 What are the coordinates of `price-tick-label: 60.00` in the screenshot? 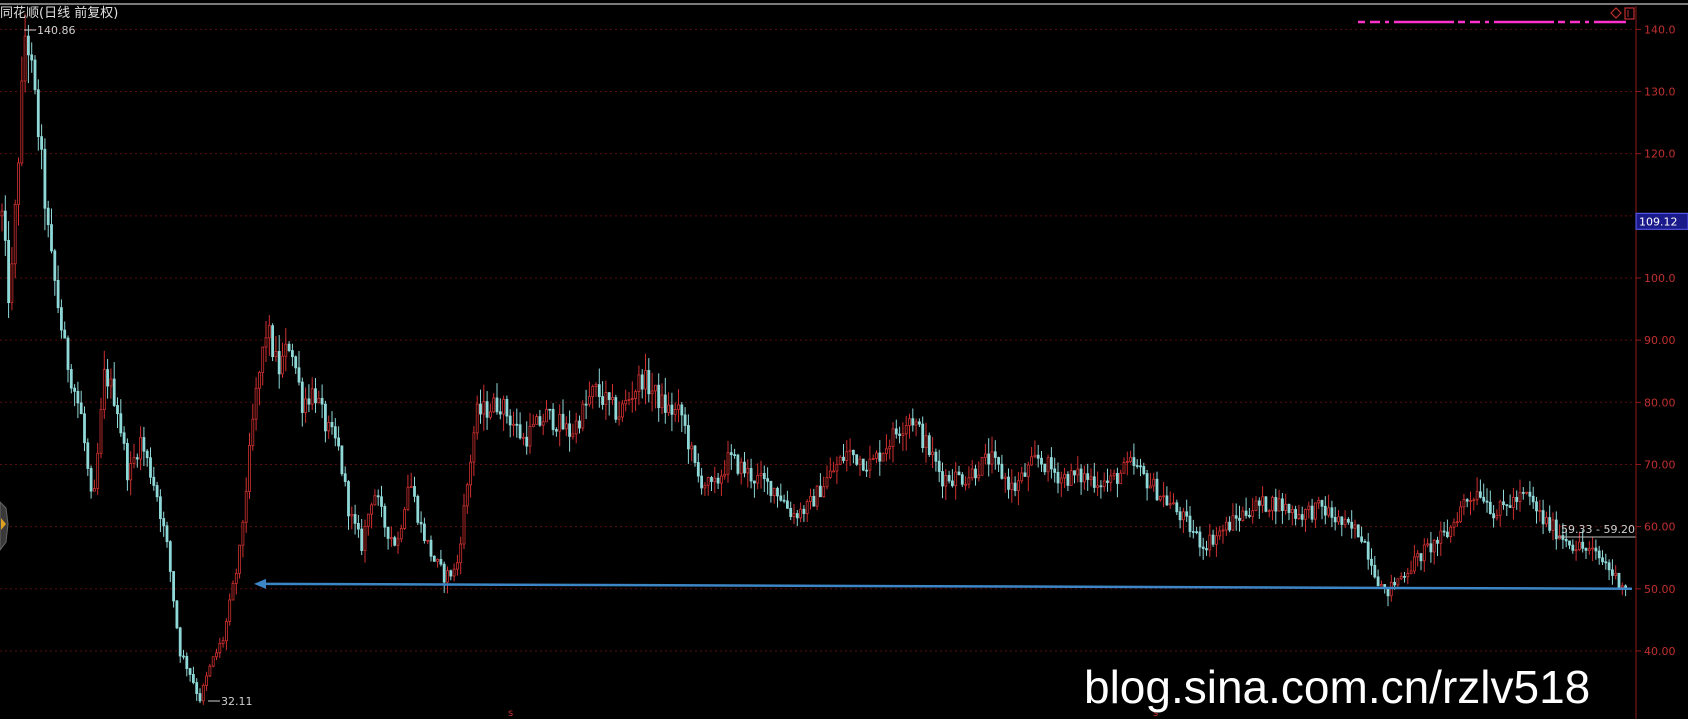 It's located at (1660, 527).